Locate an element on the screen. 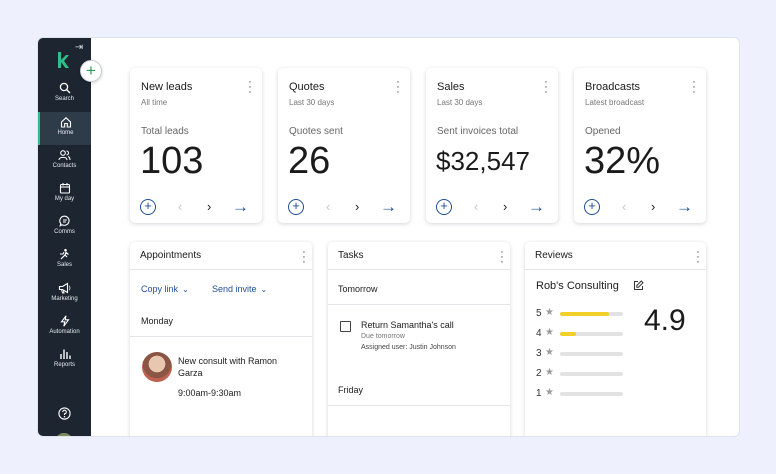 This screenshot has height=474, width=776. business-name: Rob's Consulting is located at coordinates (577, 286).